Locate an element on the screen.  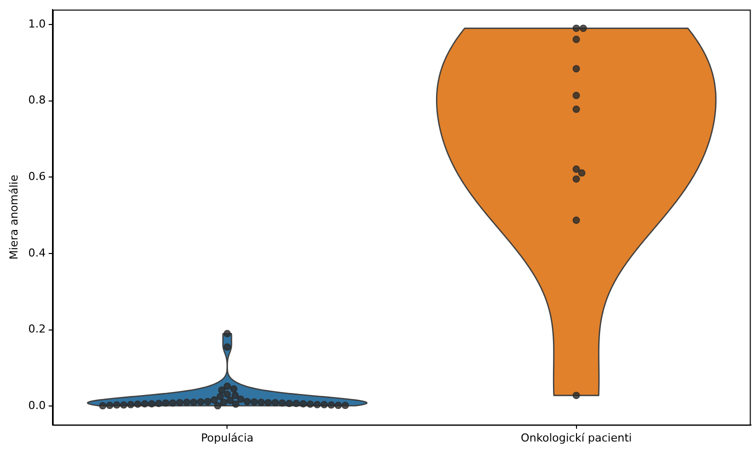
y-tick-label: 0.6 is located at coordinates (37, 176).